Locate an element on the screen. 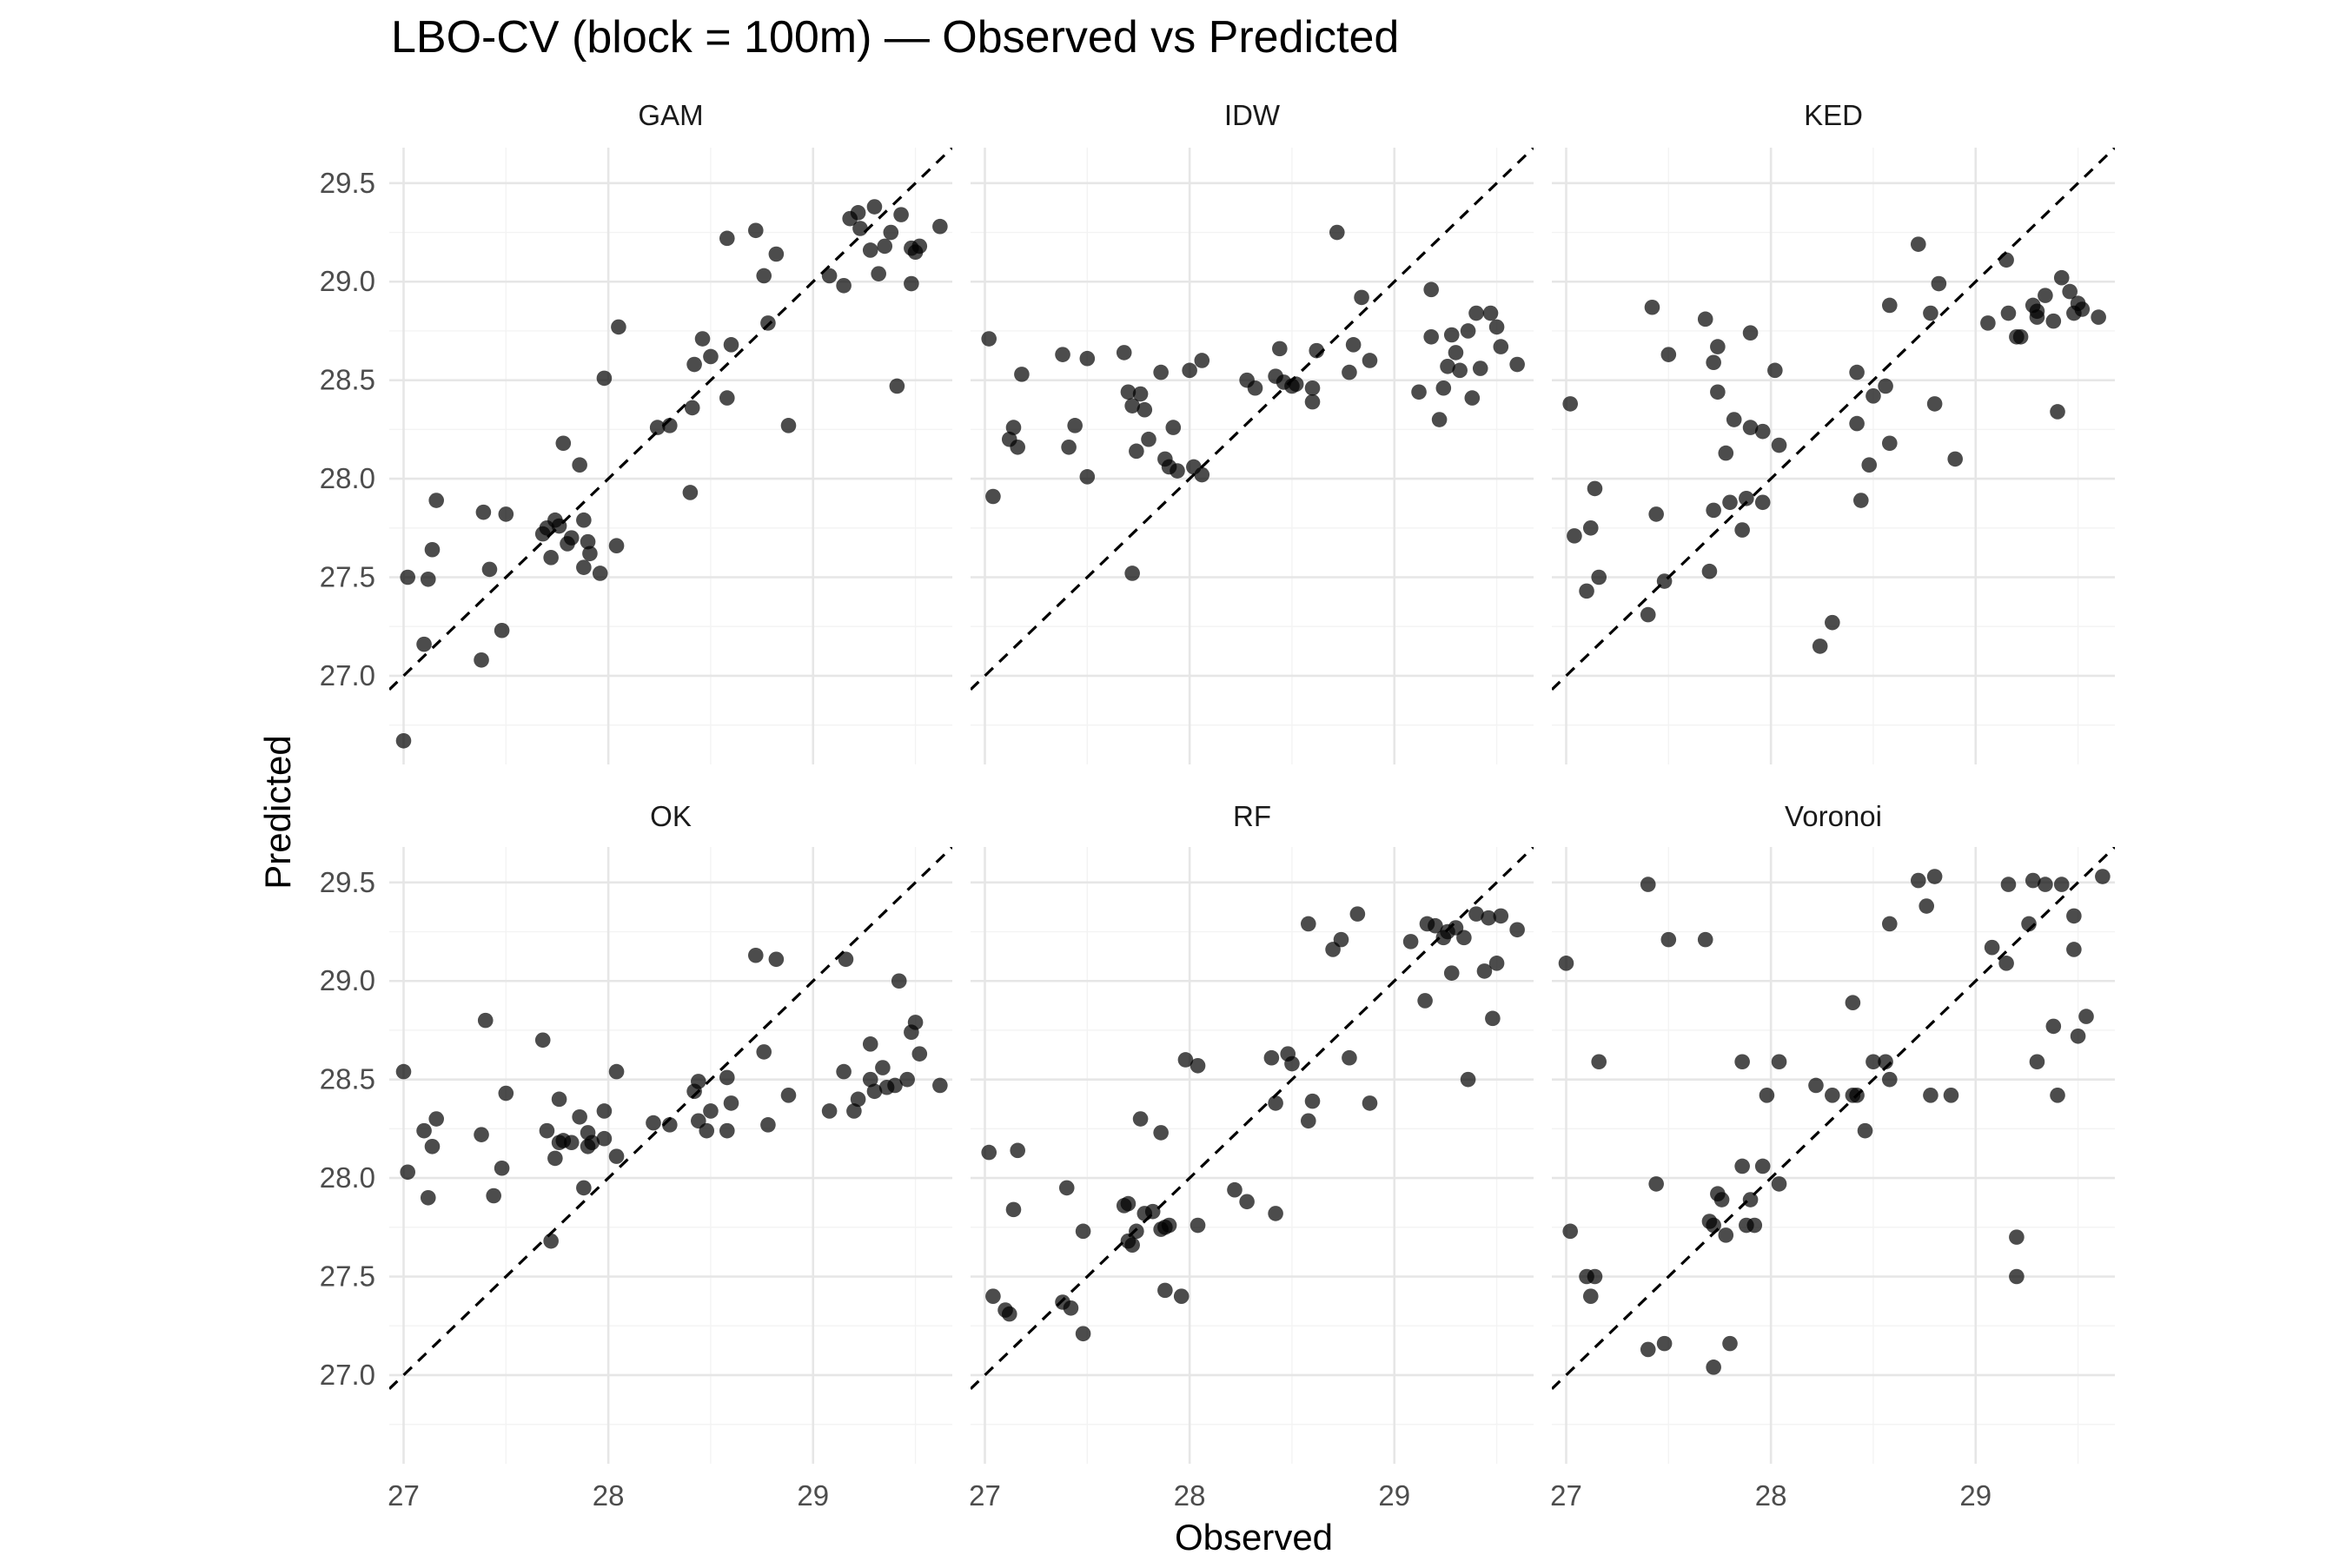  points is located at coordinates (671, 474).